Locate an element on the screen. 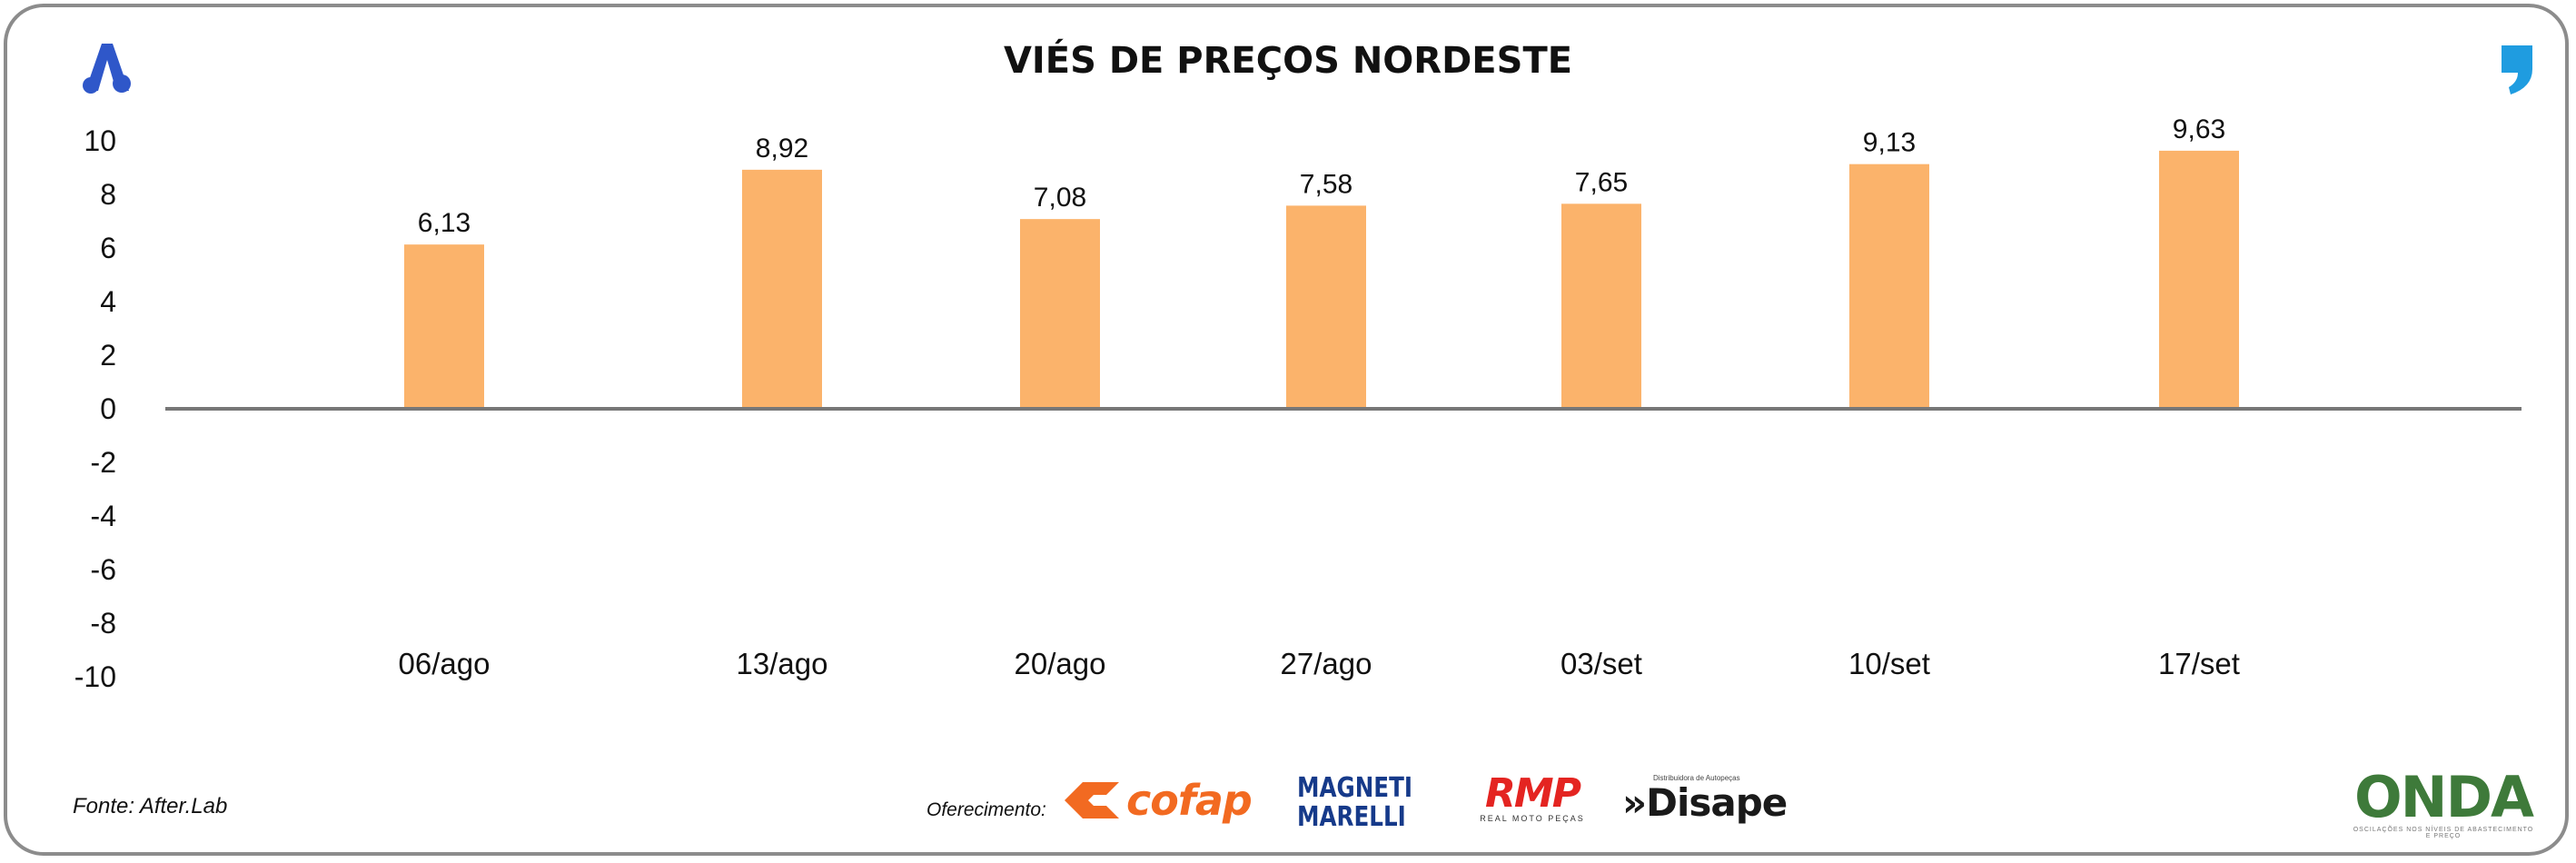 The image size is (2576, 863). disape-wordmark: »Disape is located at coordinates (1705, 802).